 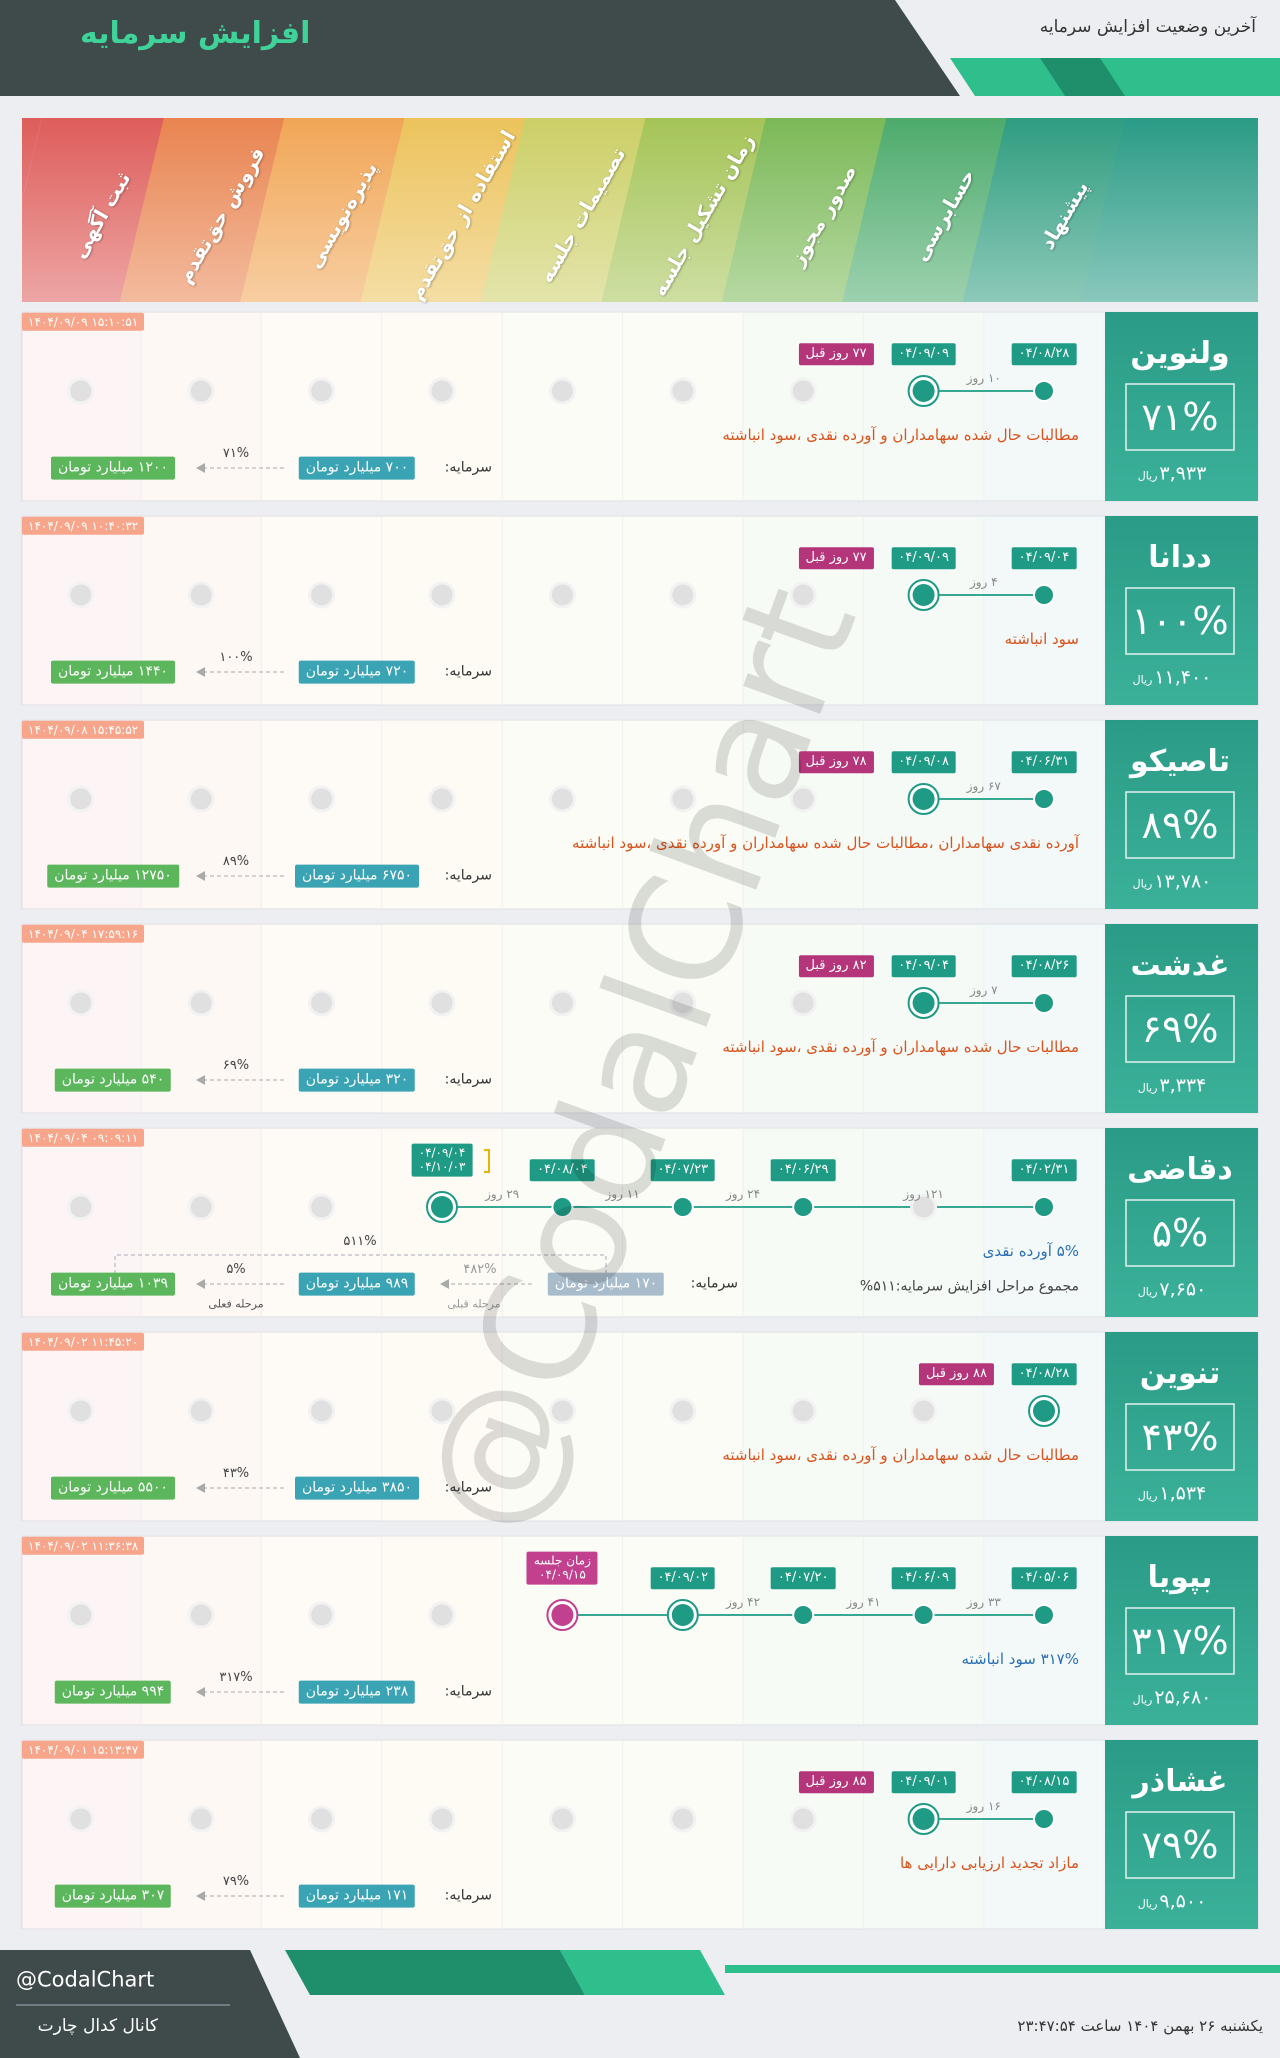 I want to click on capital-before: ۲۳۸ میلیارد تومان, so click(x=357, y=1692).